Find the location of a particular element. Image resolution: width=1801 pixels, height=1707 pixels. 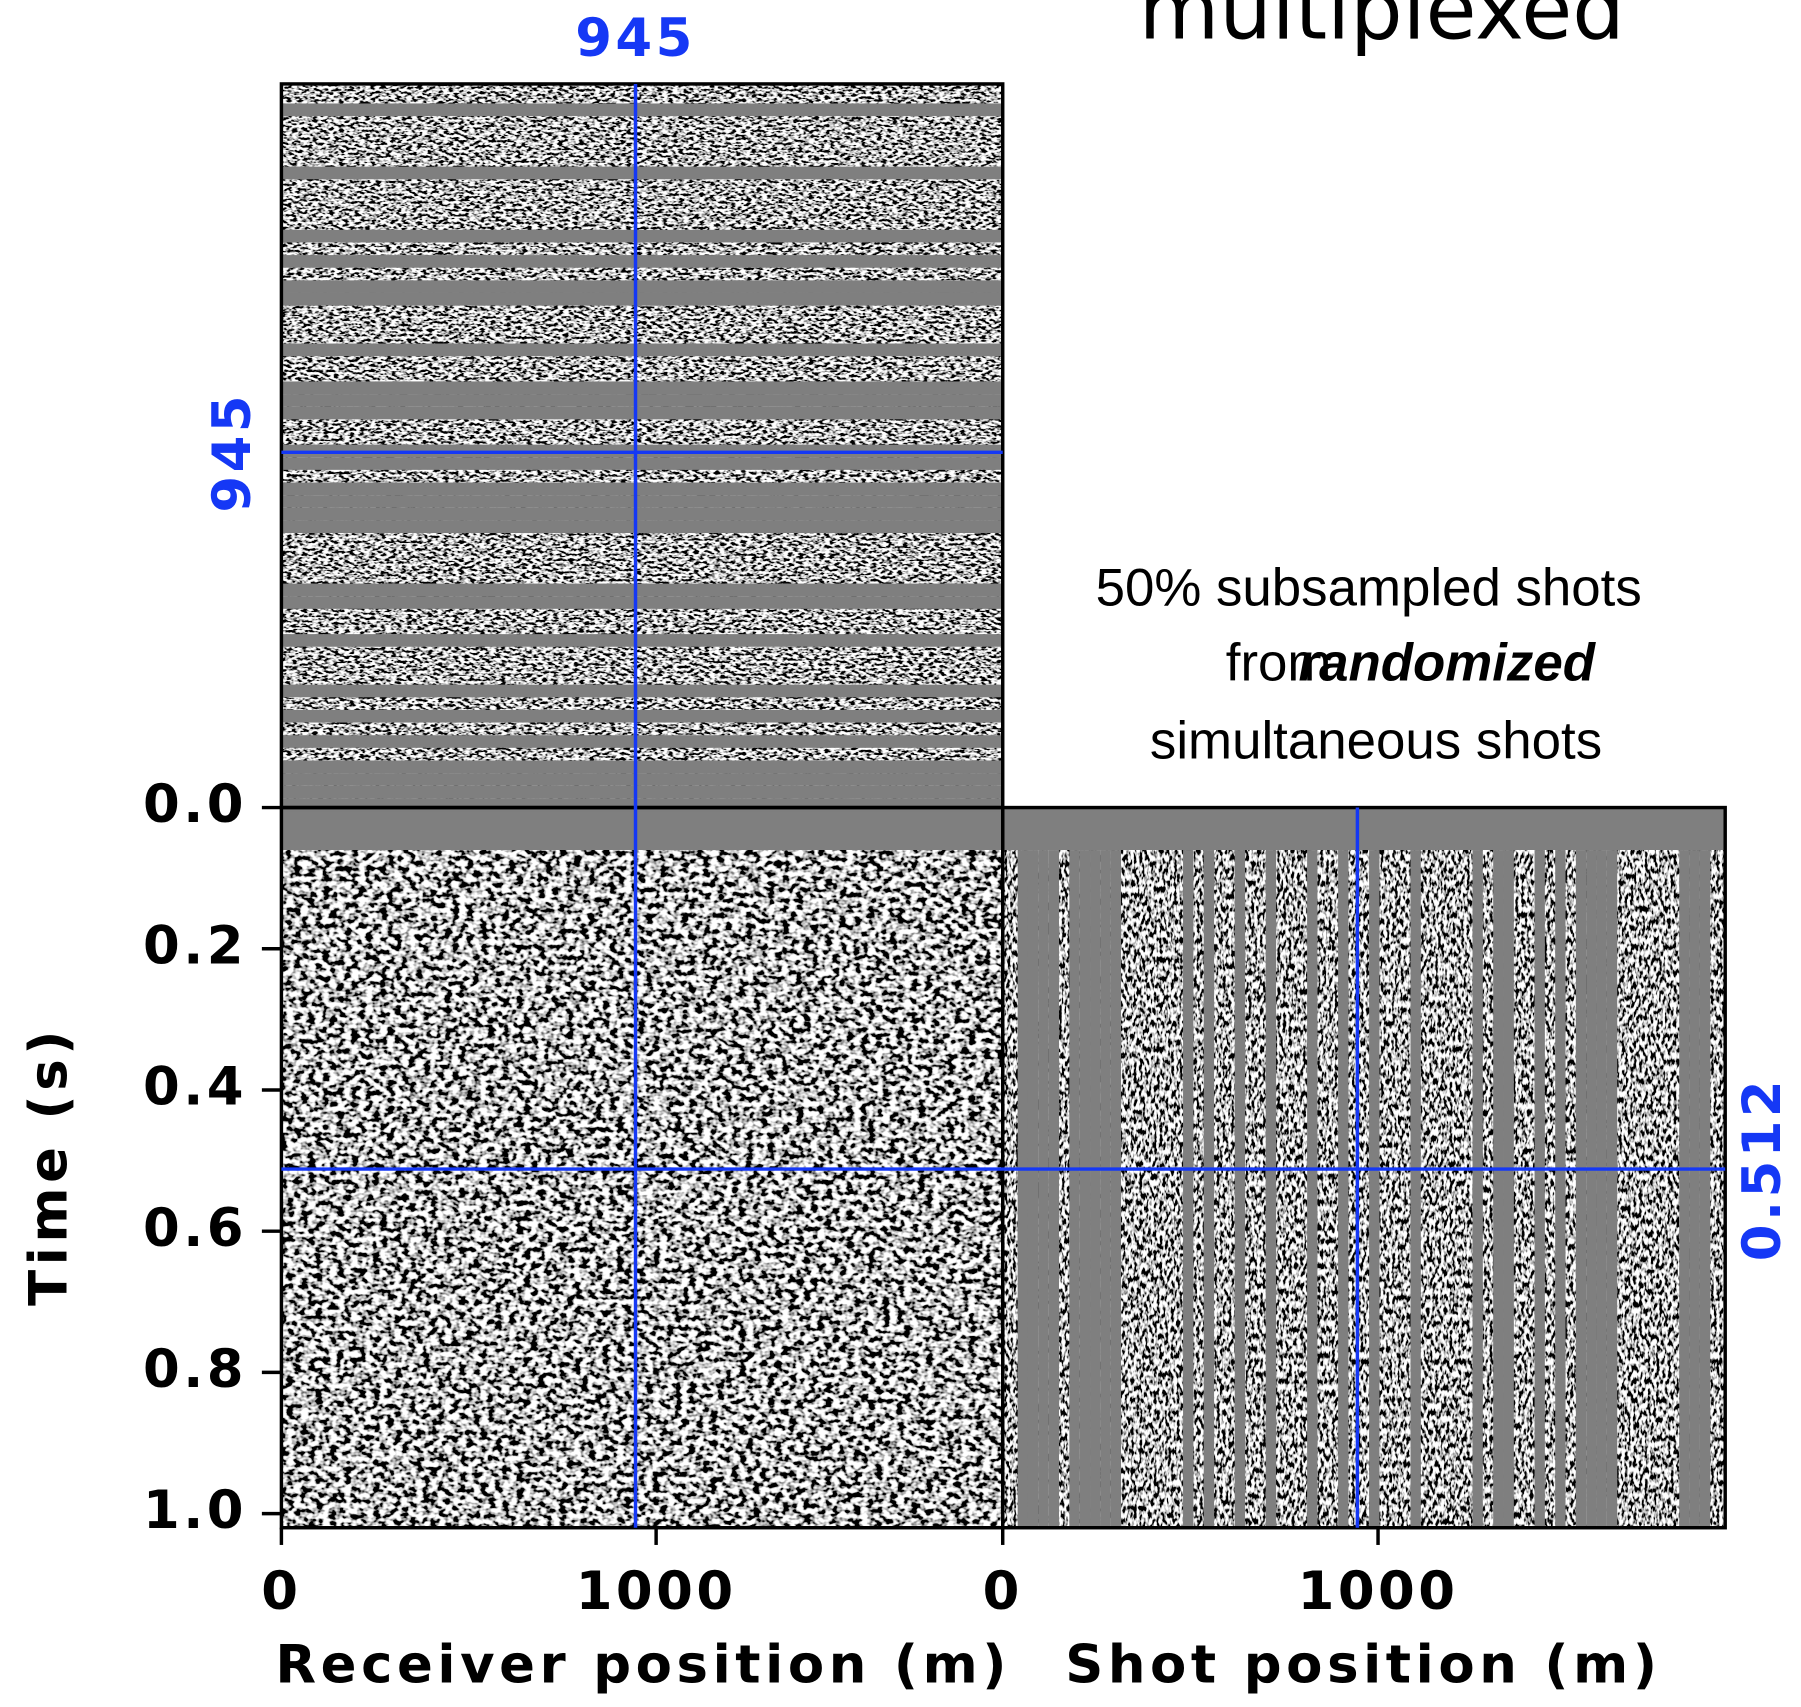

slice-label: 0.512 is located at coordinates (1762, 1169).